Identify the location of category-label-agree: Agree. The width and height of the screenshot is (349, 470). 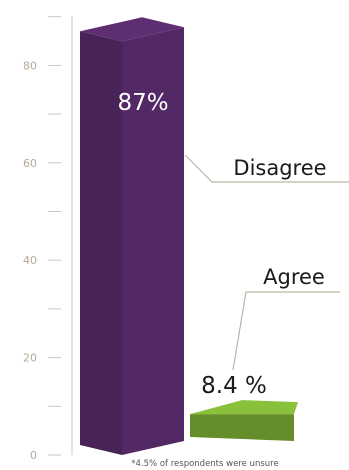
(294, 277).